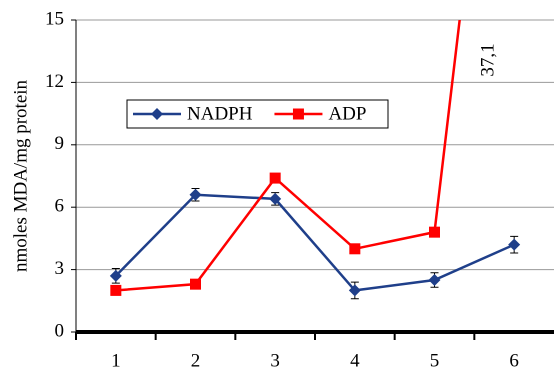  I want to click on y-tick-label: 3, so click(60, 268).